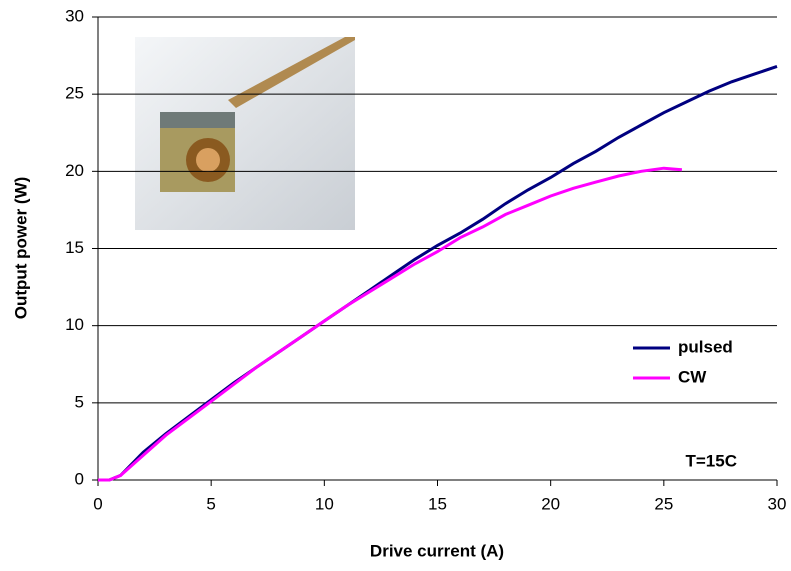 This screenshot has width=791, height=571. What do you see at coordinates (437, 503) in the screenshot?
I see `x-tick-label: 15` at bounding box center [437, 503].